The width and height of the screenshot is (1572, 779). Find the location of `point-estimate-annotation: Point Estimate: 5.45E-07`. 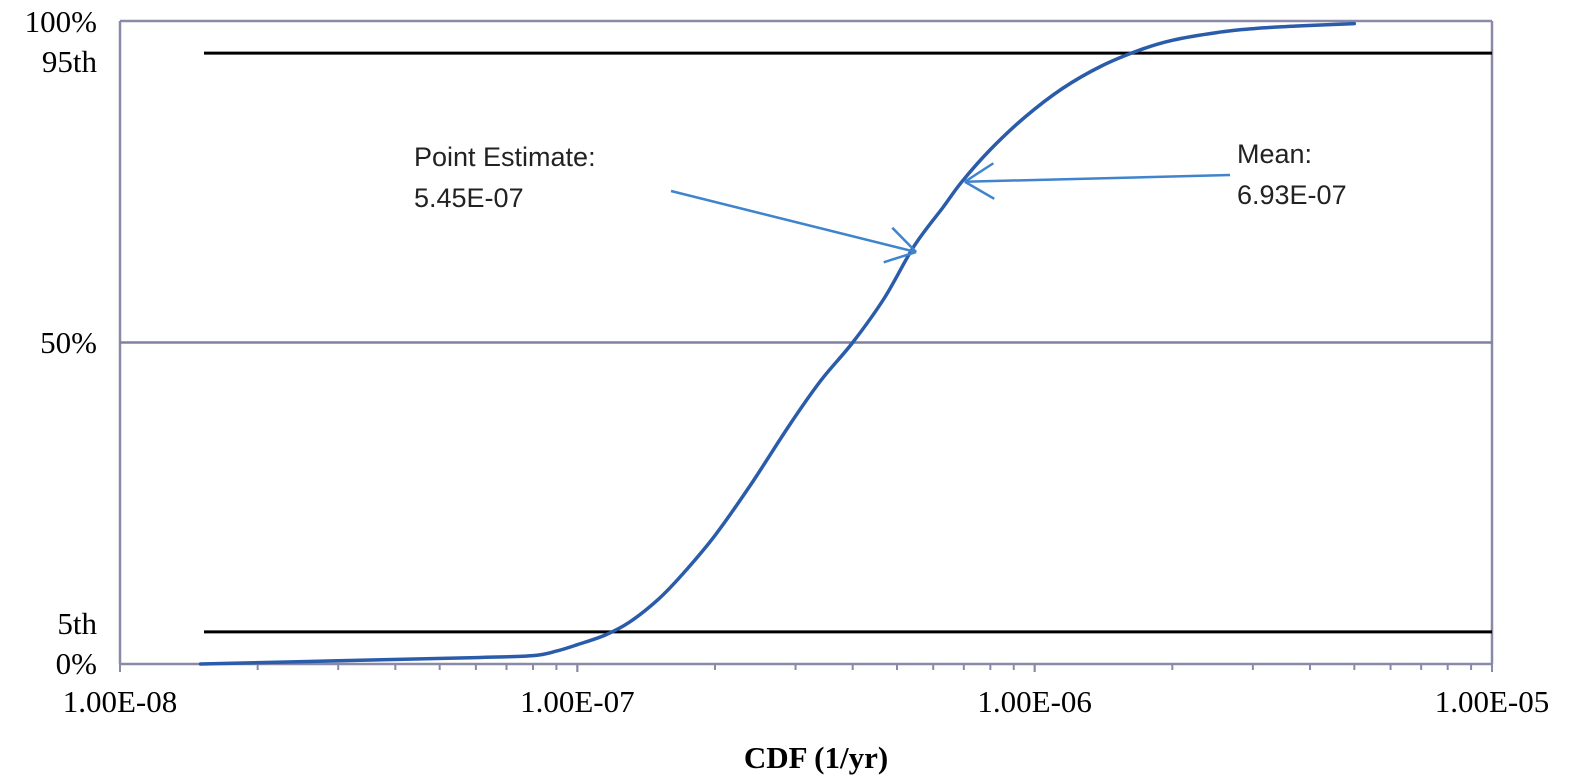

point-estimate-annotation: Point Estimate: 5.45E-07 is located at coordinates (666, 203).